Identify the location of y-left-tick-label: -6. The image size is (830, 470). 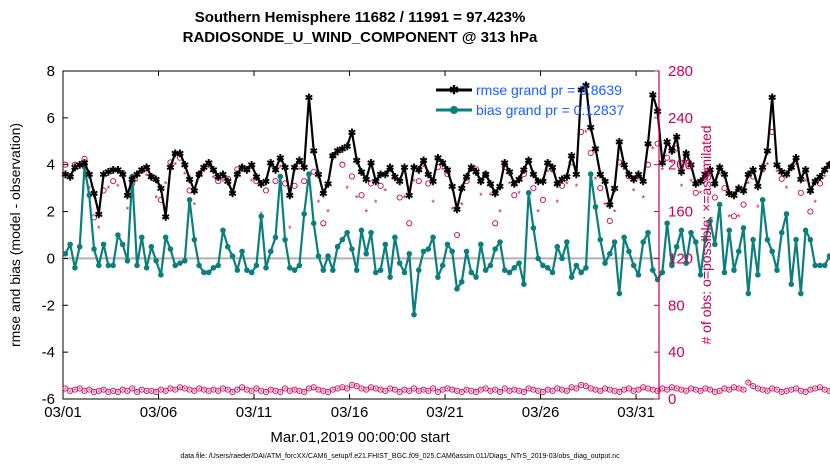
(48, 399).